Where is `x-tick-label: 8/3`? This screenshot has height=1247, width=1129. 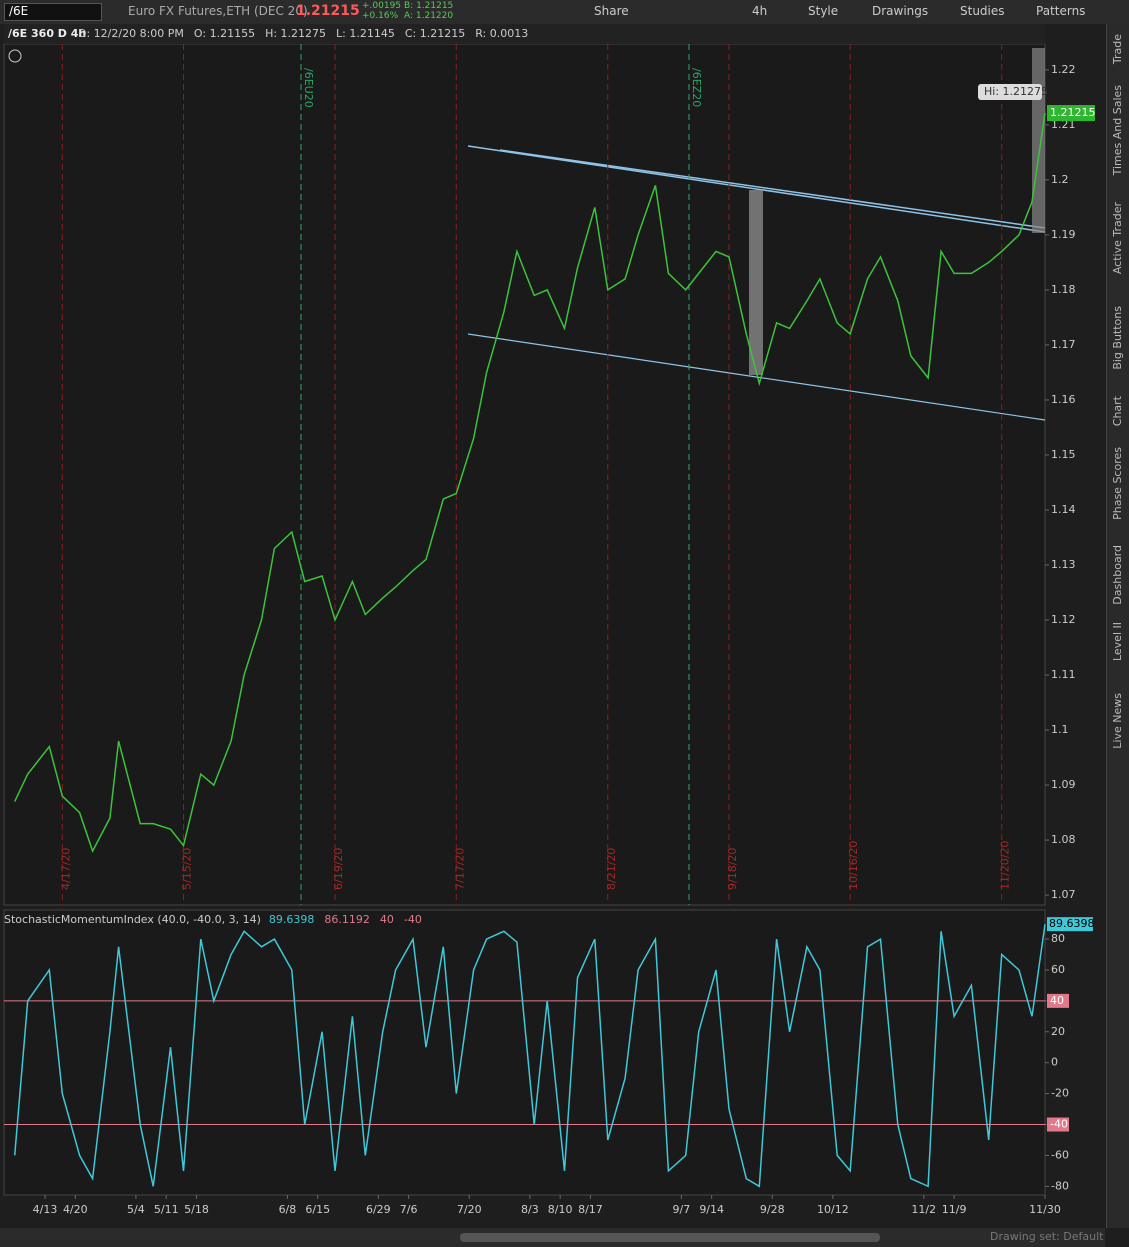
x-tick-label: 8/3 is located at coordinates (530, 1209).